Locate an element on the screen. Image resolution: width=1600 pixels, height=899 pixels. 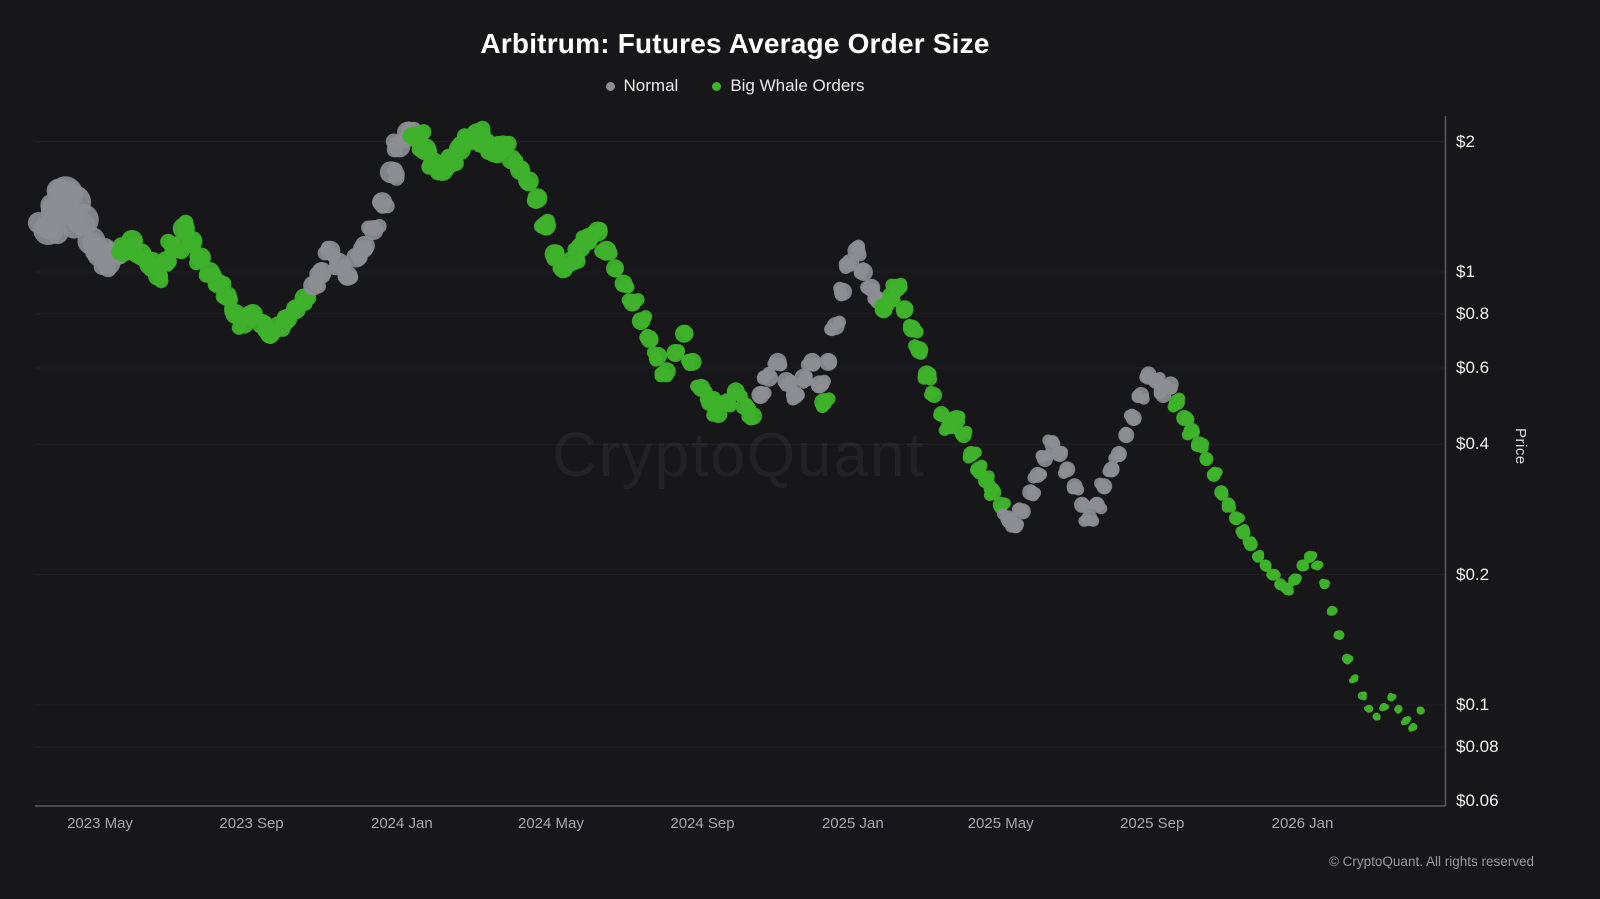
y-tick-label: $0.06 is located at coordinates (1477, 801).